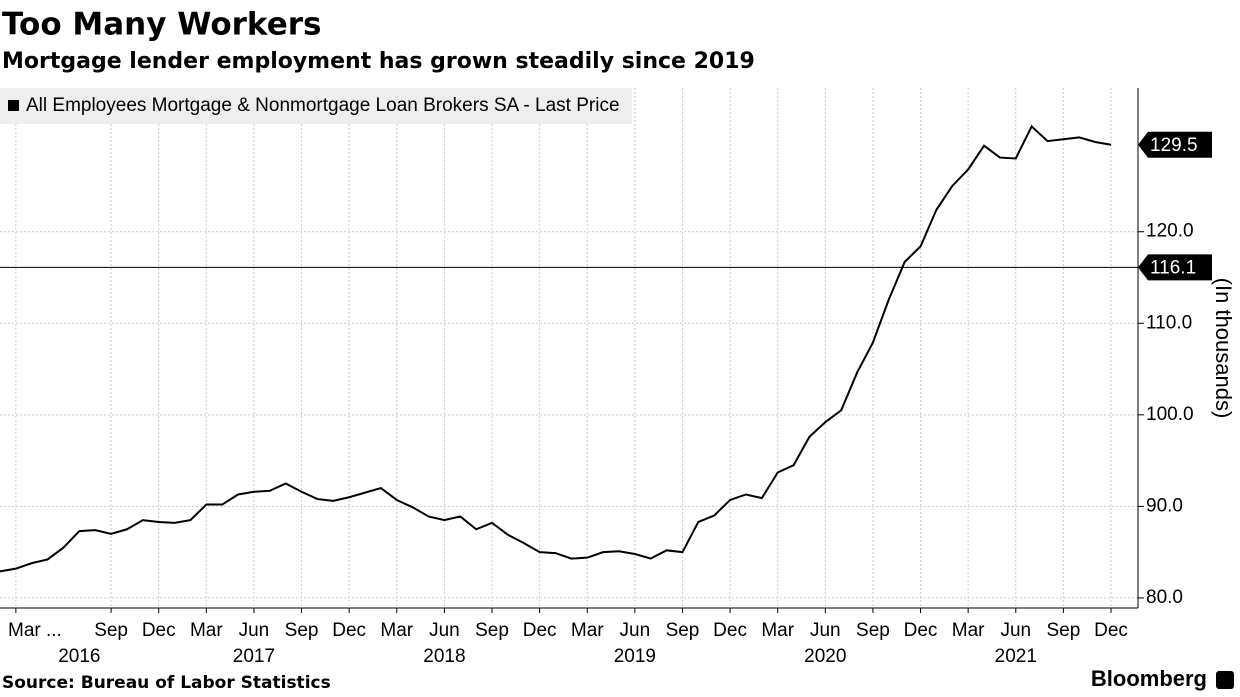  I want to click on year-label: 2018, so click(444, 656).